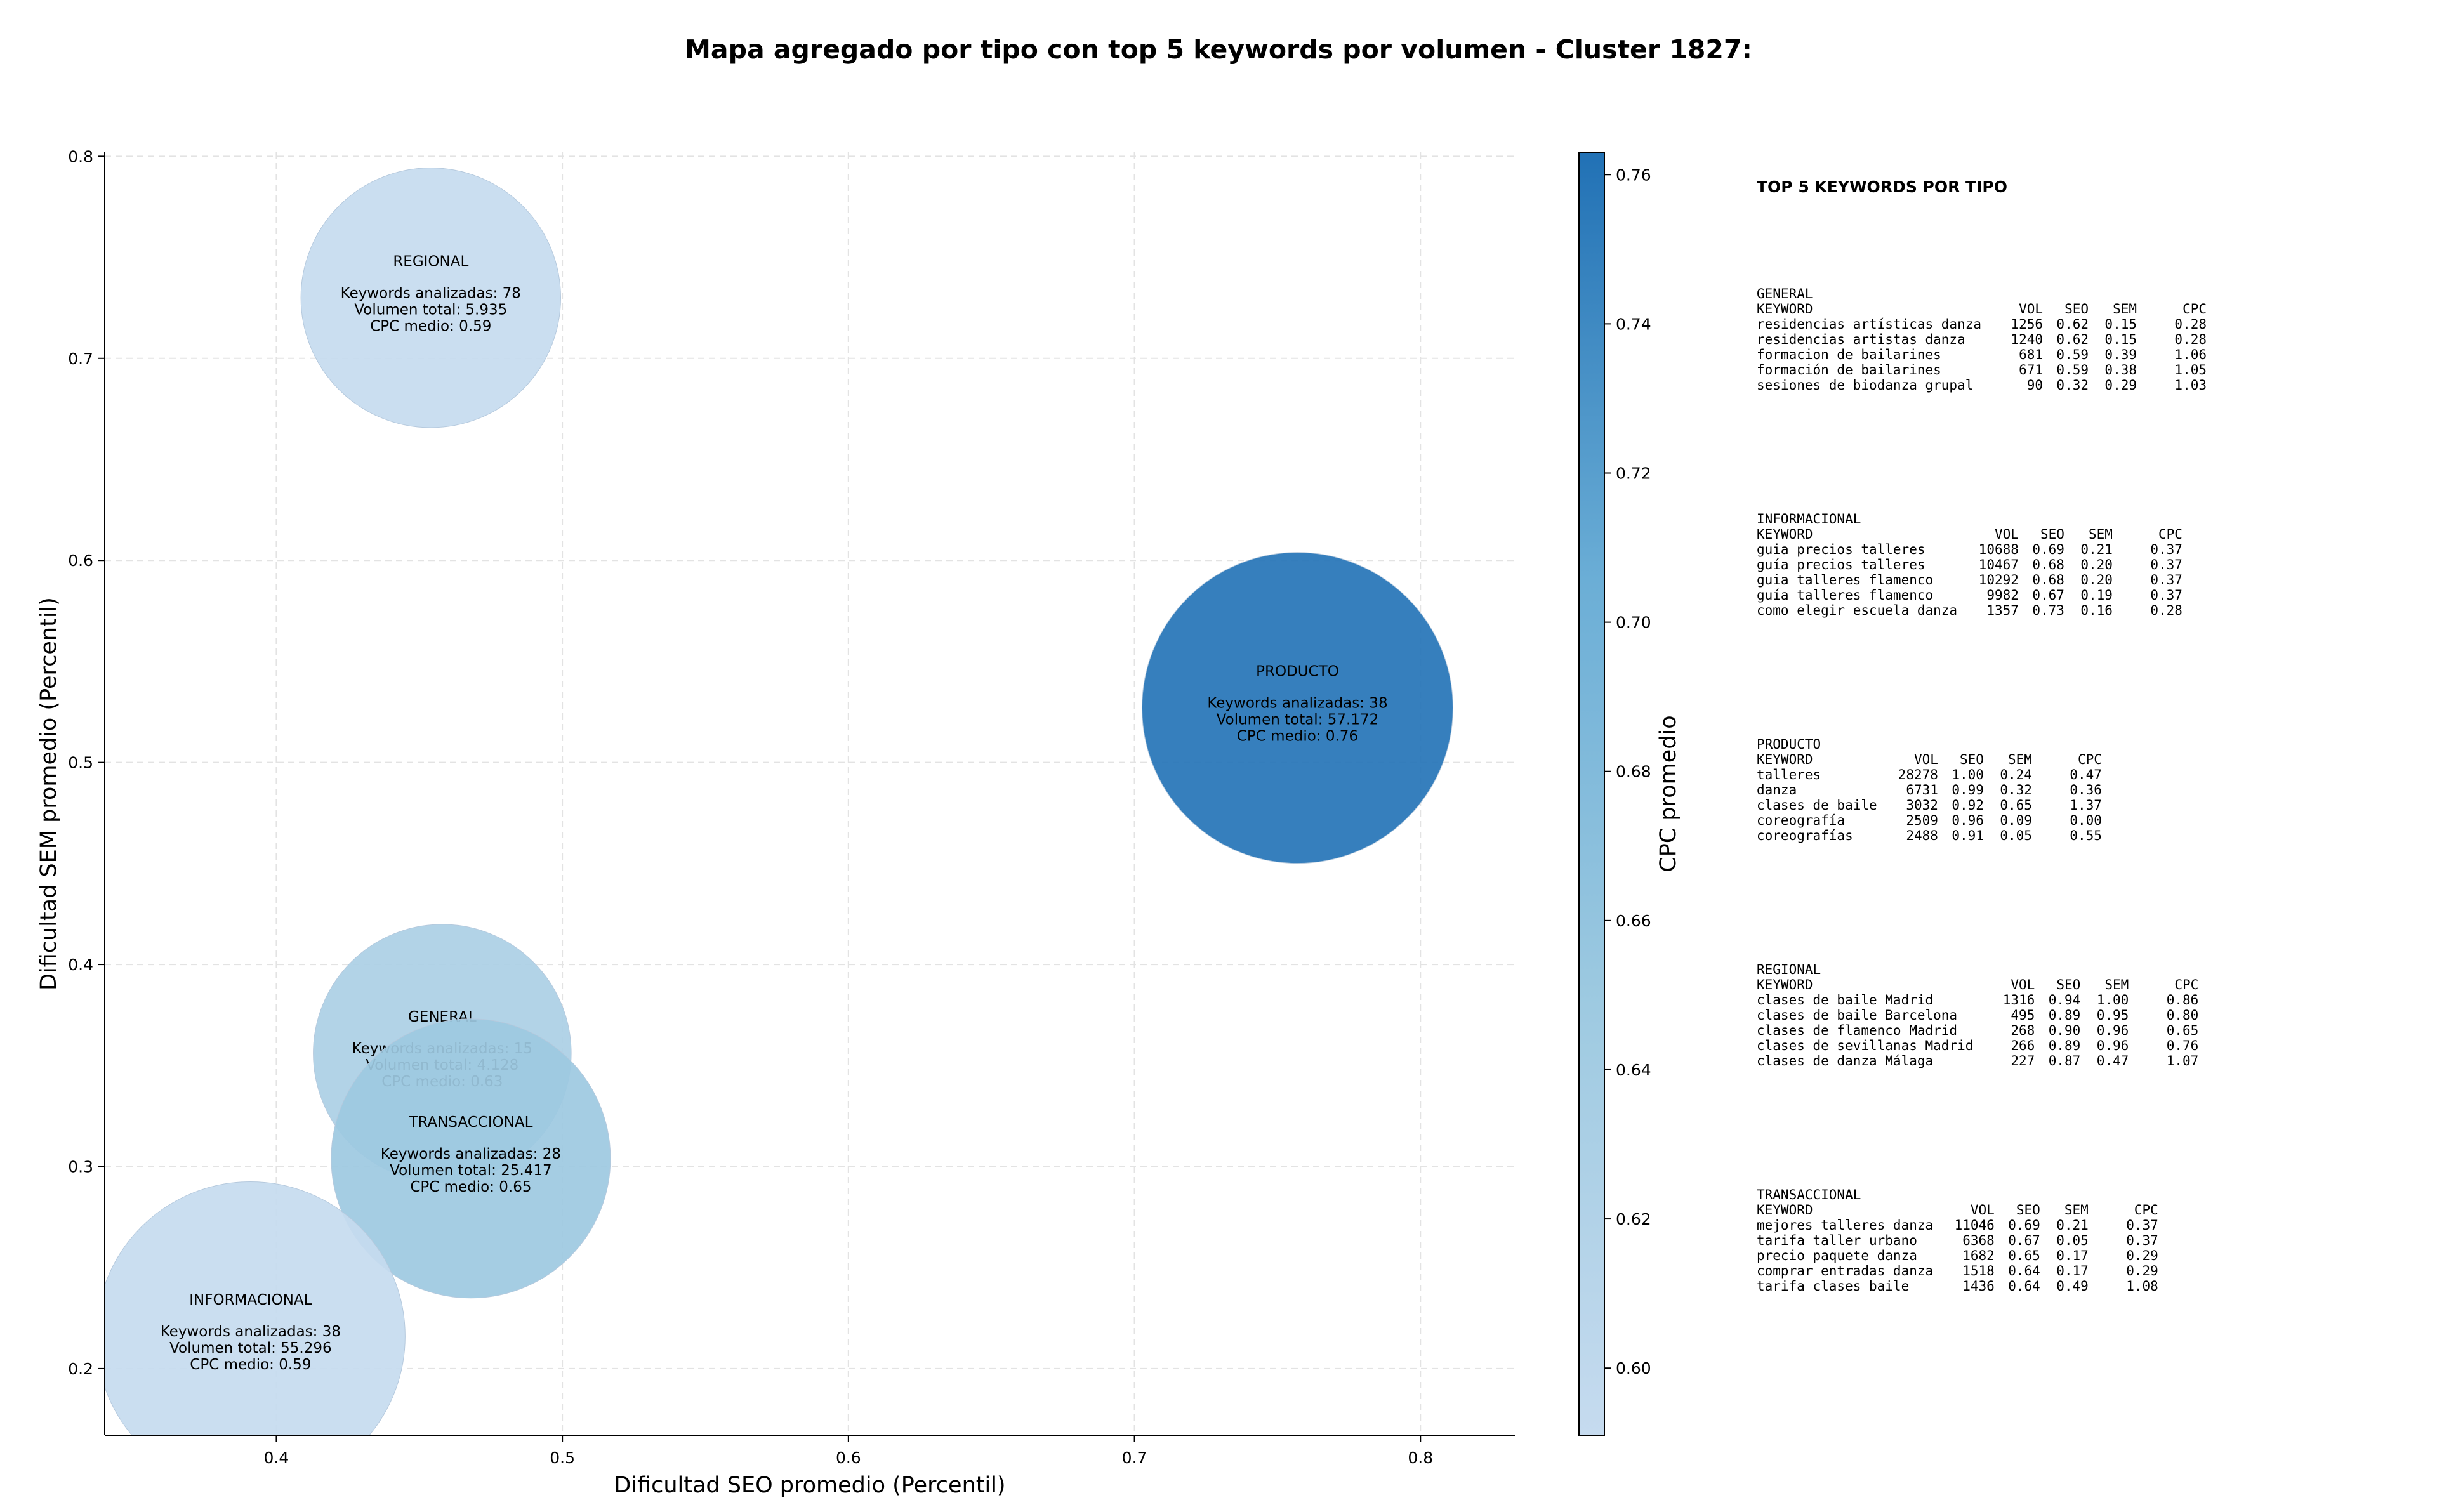  What do you see at coordinates (1869, 325) in the screenshot?
I see `keyword-cell-keyword: residencias artísticas danza` at bounding box center [1869, 325].